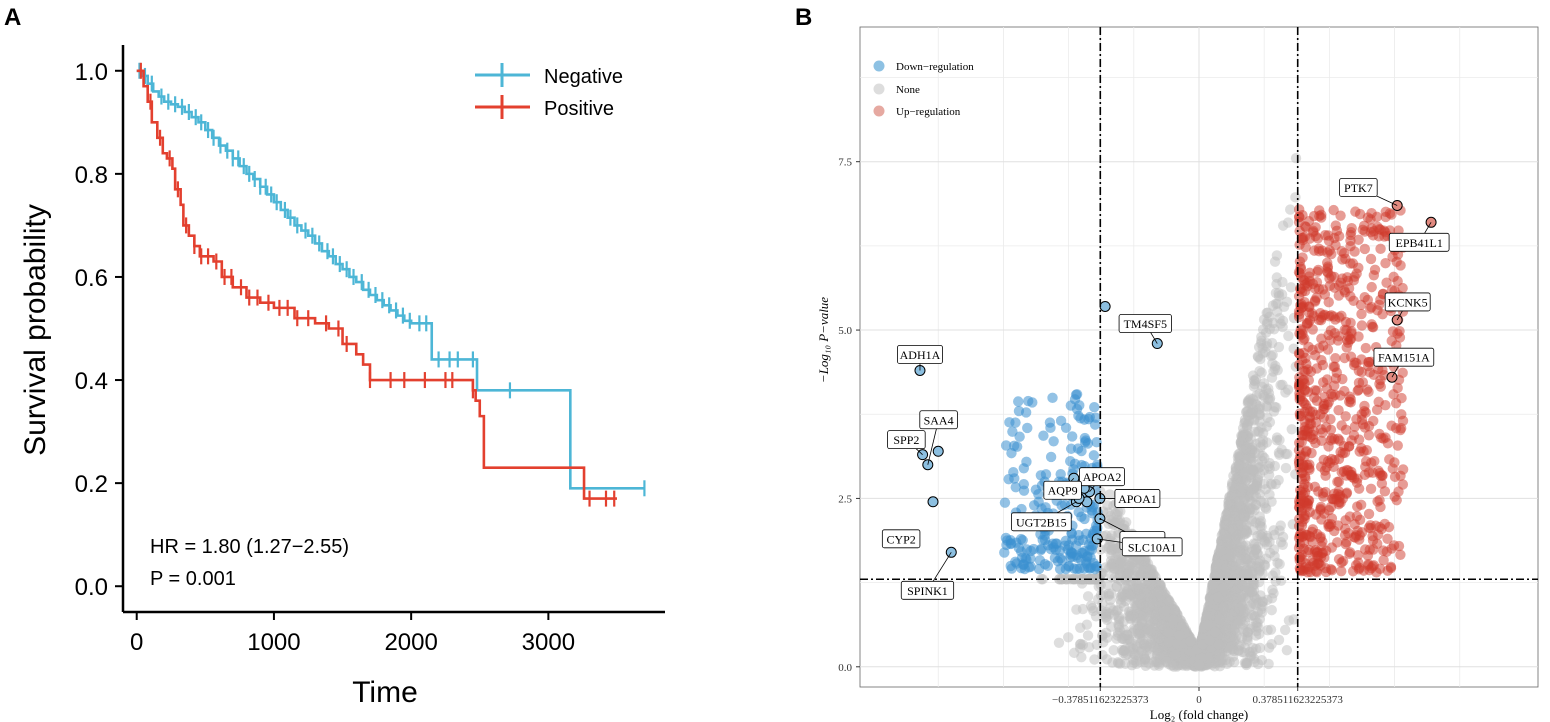 The height and width of the screenshot is (722, 1550). What do you see at coordinates (1419, 243) in the screenshot?
I see `gene-label-epb41l1: EPB41L1` at bounding box center [1419, 243].